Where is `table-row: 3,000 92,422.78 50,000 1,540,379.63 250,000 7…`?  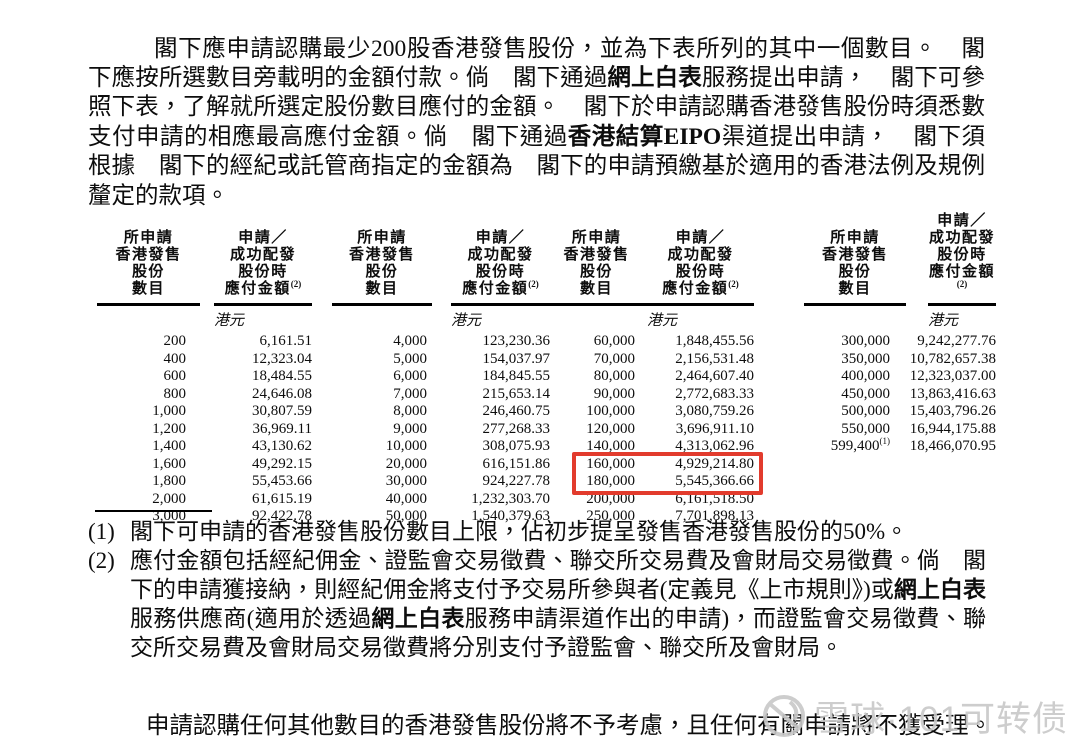 table-row: 3,000 92,422.78 50,000 1,540,379.63 250,000 7… is located at coordinates (545, 517).